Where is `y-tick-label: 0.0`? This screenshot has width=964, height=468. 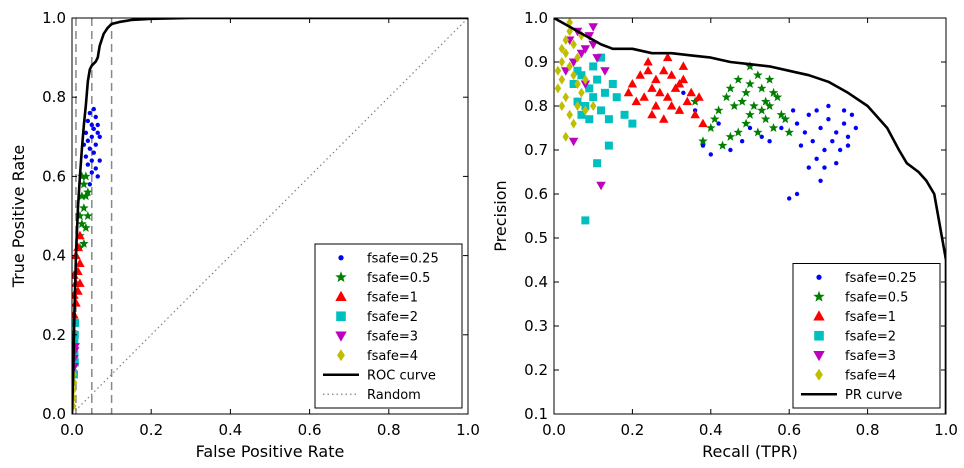 y-tick-label: 0.0 is located at coordinates (54, 414).